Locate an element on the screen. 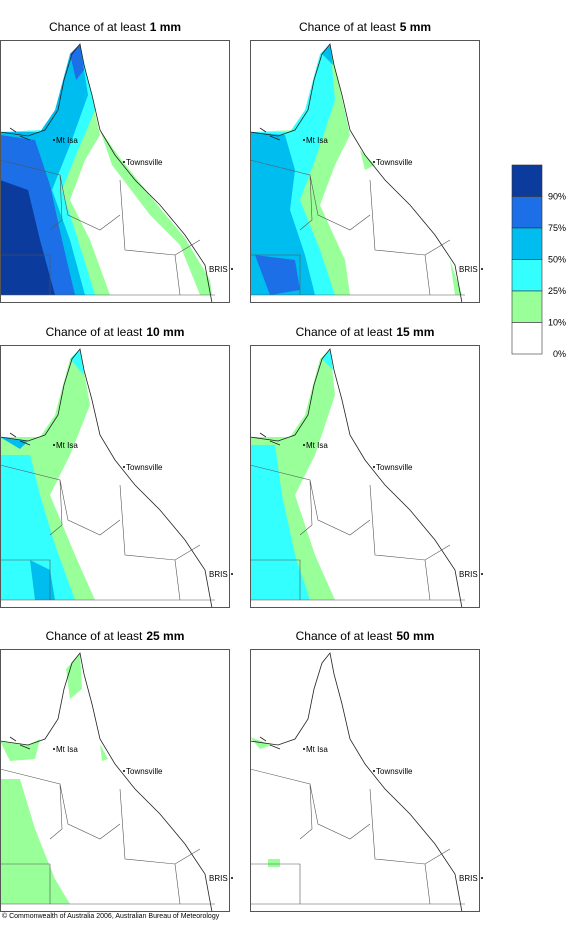 This screenshot has height=928, width=570. legend-label: 10% is located at coordinates (557, 323).